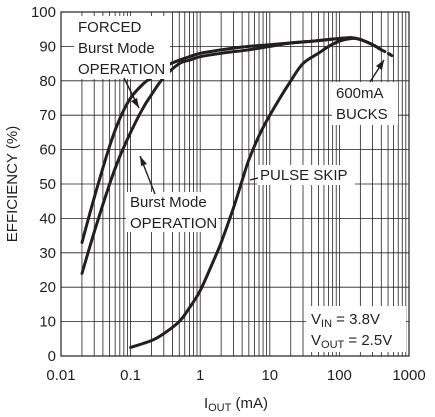 Image resolution: width=435 pixels, height=417 pixels. I want to click on annotation-forced-line2: Burst Mode, so click(116, 48).